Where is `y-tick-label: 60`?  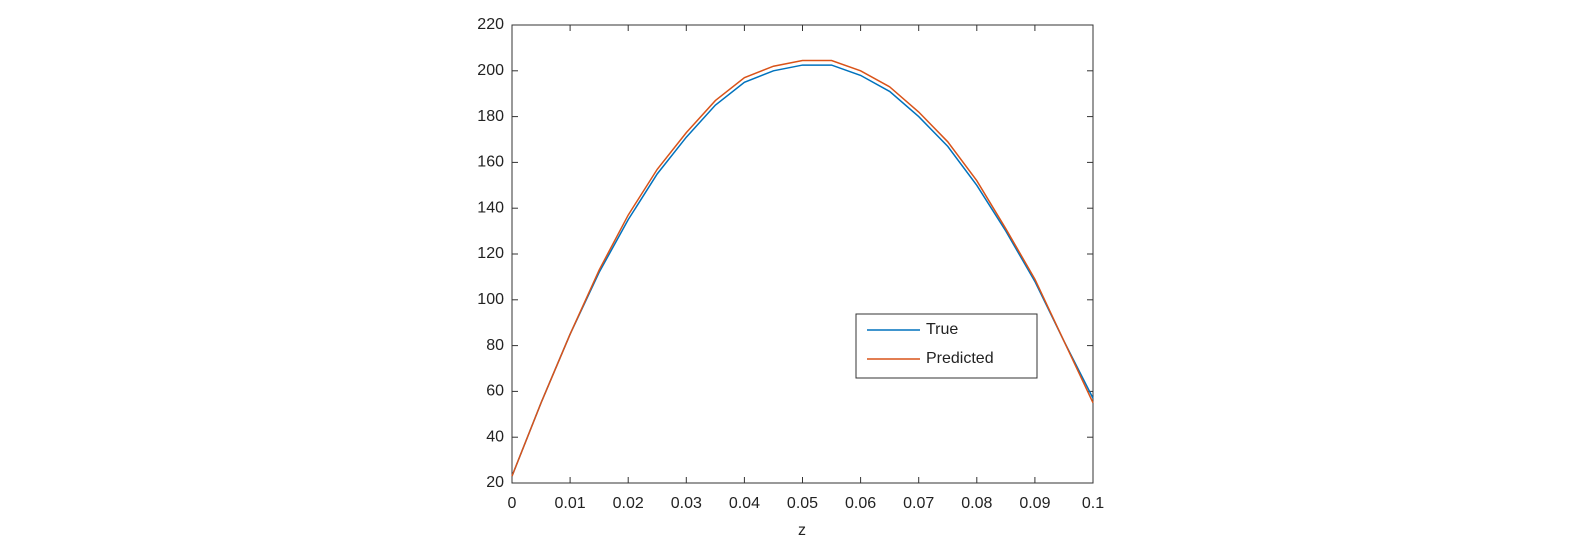
y-tick-label: 60 is located at coordinates (495, 391).